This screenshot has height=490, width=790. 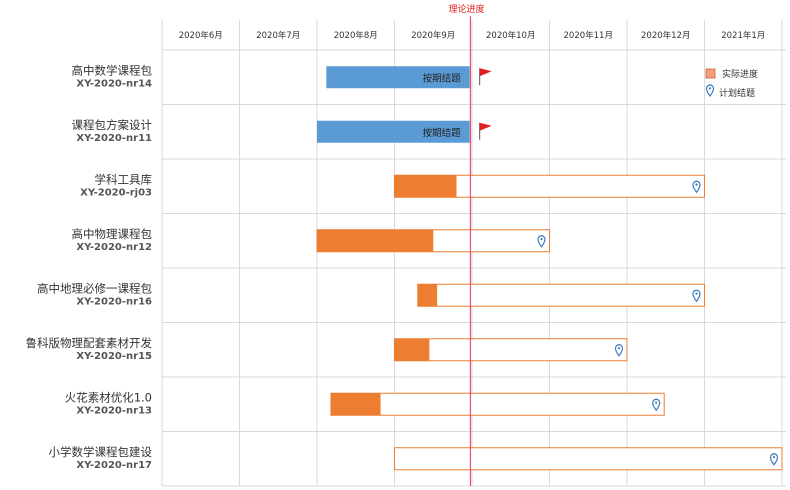 I want to click on month-label: 2020年7月, so click(x=278, y=35).